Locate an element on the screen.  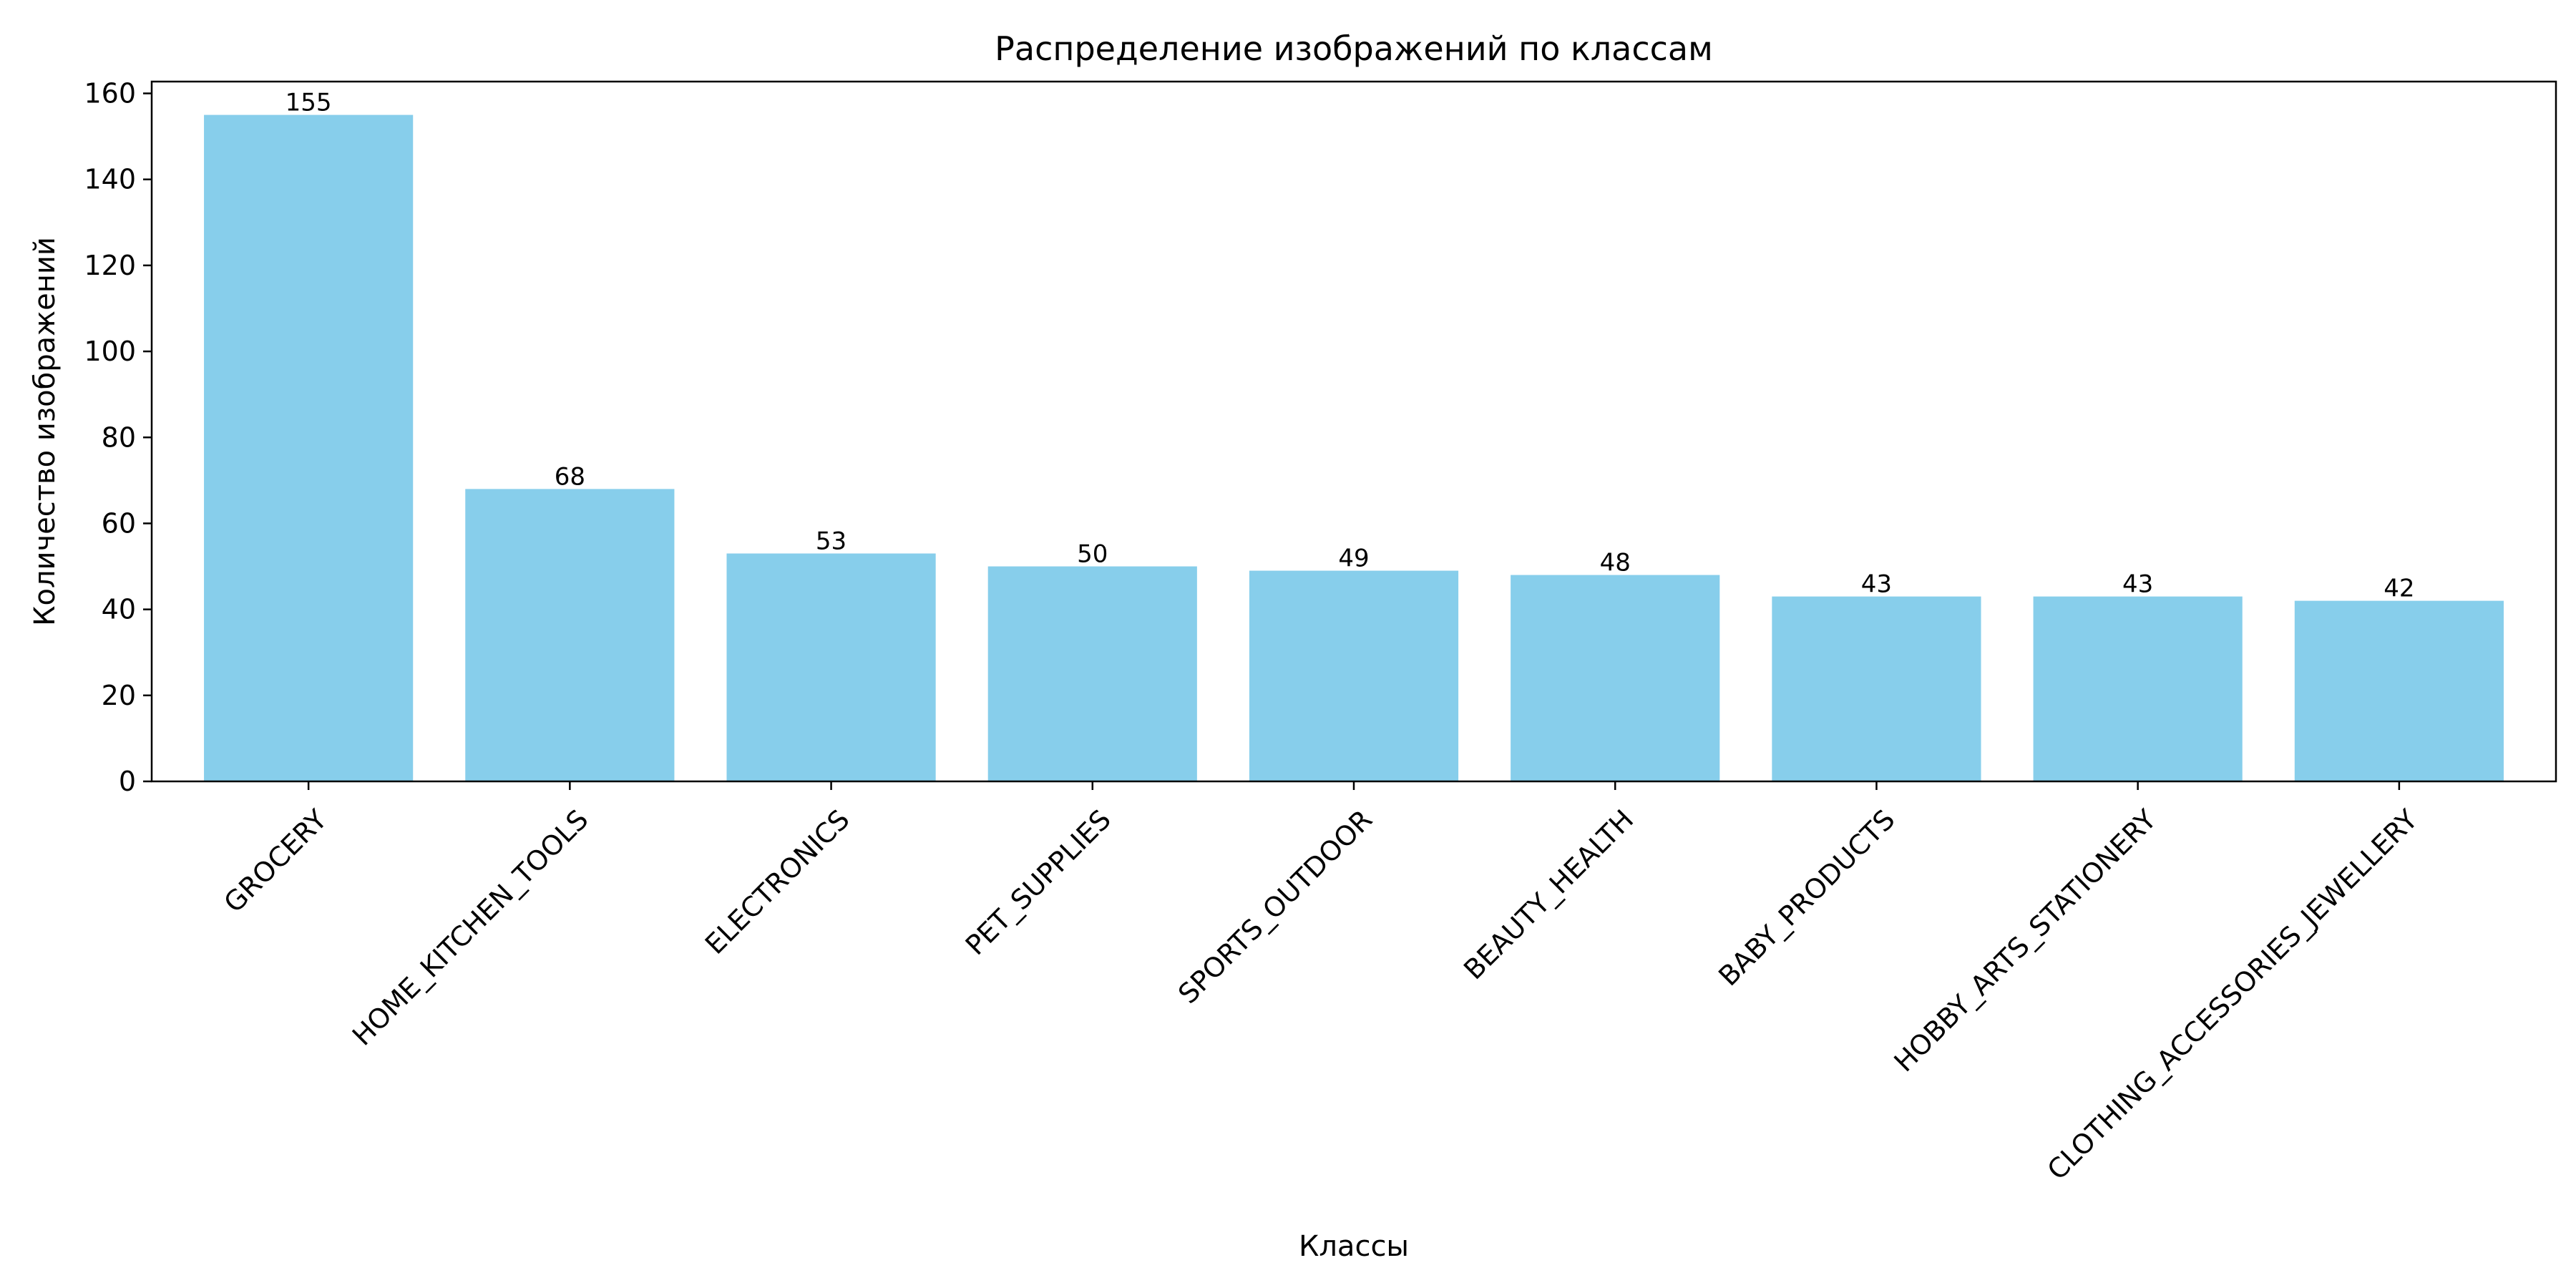
y-tick-label: 100 is located at coordinates (110, 351).